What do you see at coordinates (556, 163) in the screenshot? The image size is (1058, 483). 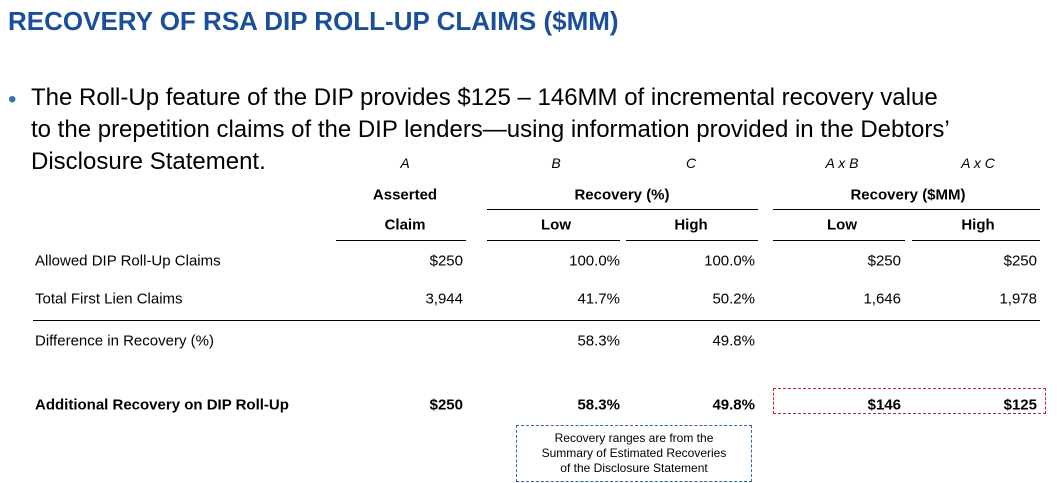 I see `column-letter: B` at bounding box center [556, 163].